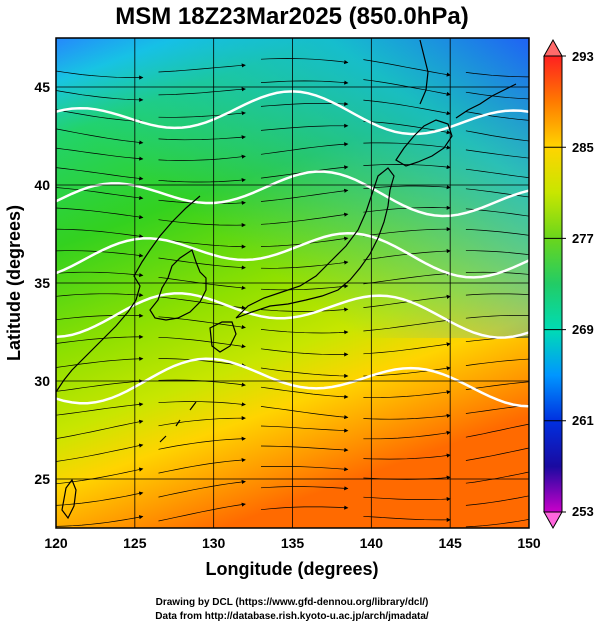 The image size is (599, 625). I want to click on y-axis-label: Latitude (degrees), so click(14, 283).